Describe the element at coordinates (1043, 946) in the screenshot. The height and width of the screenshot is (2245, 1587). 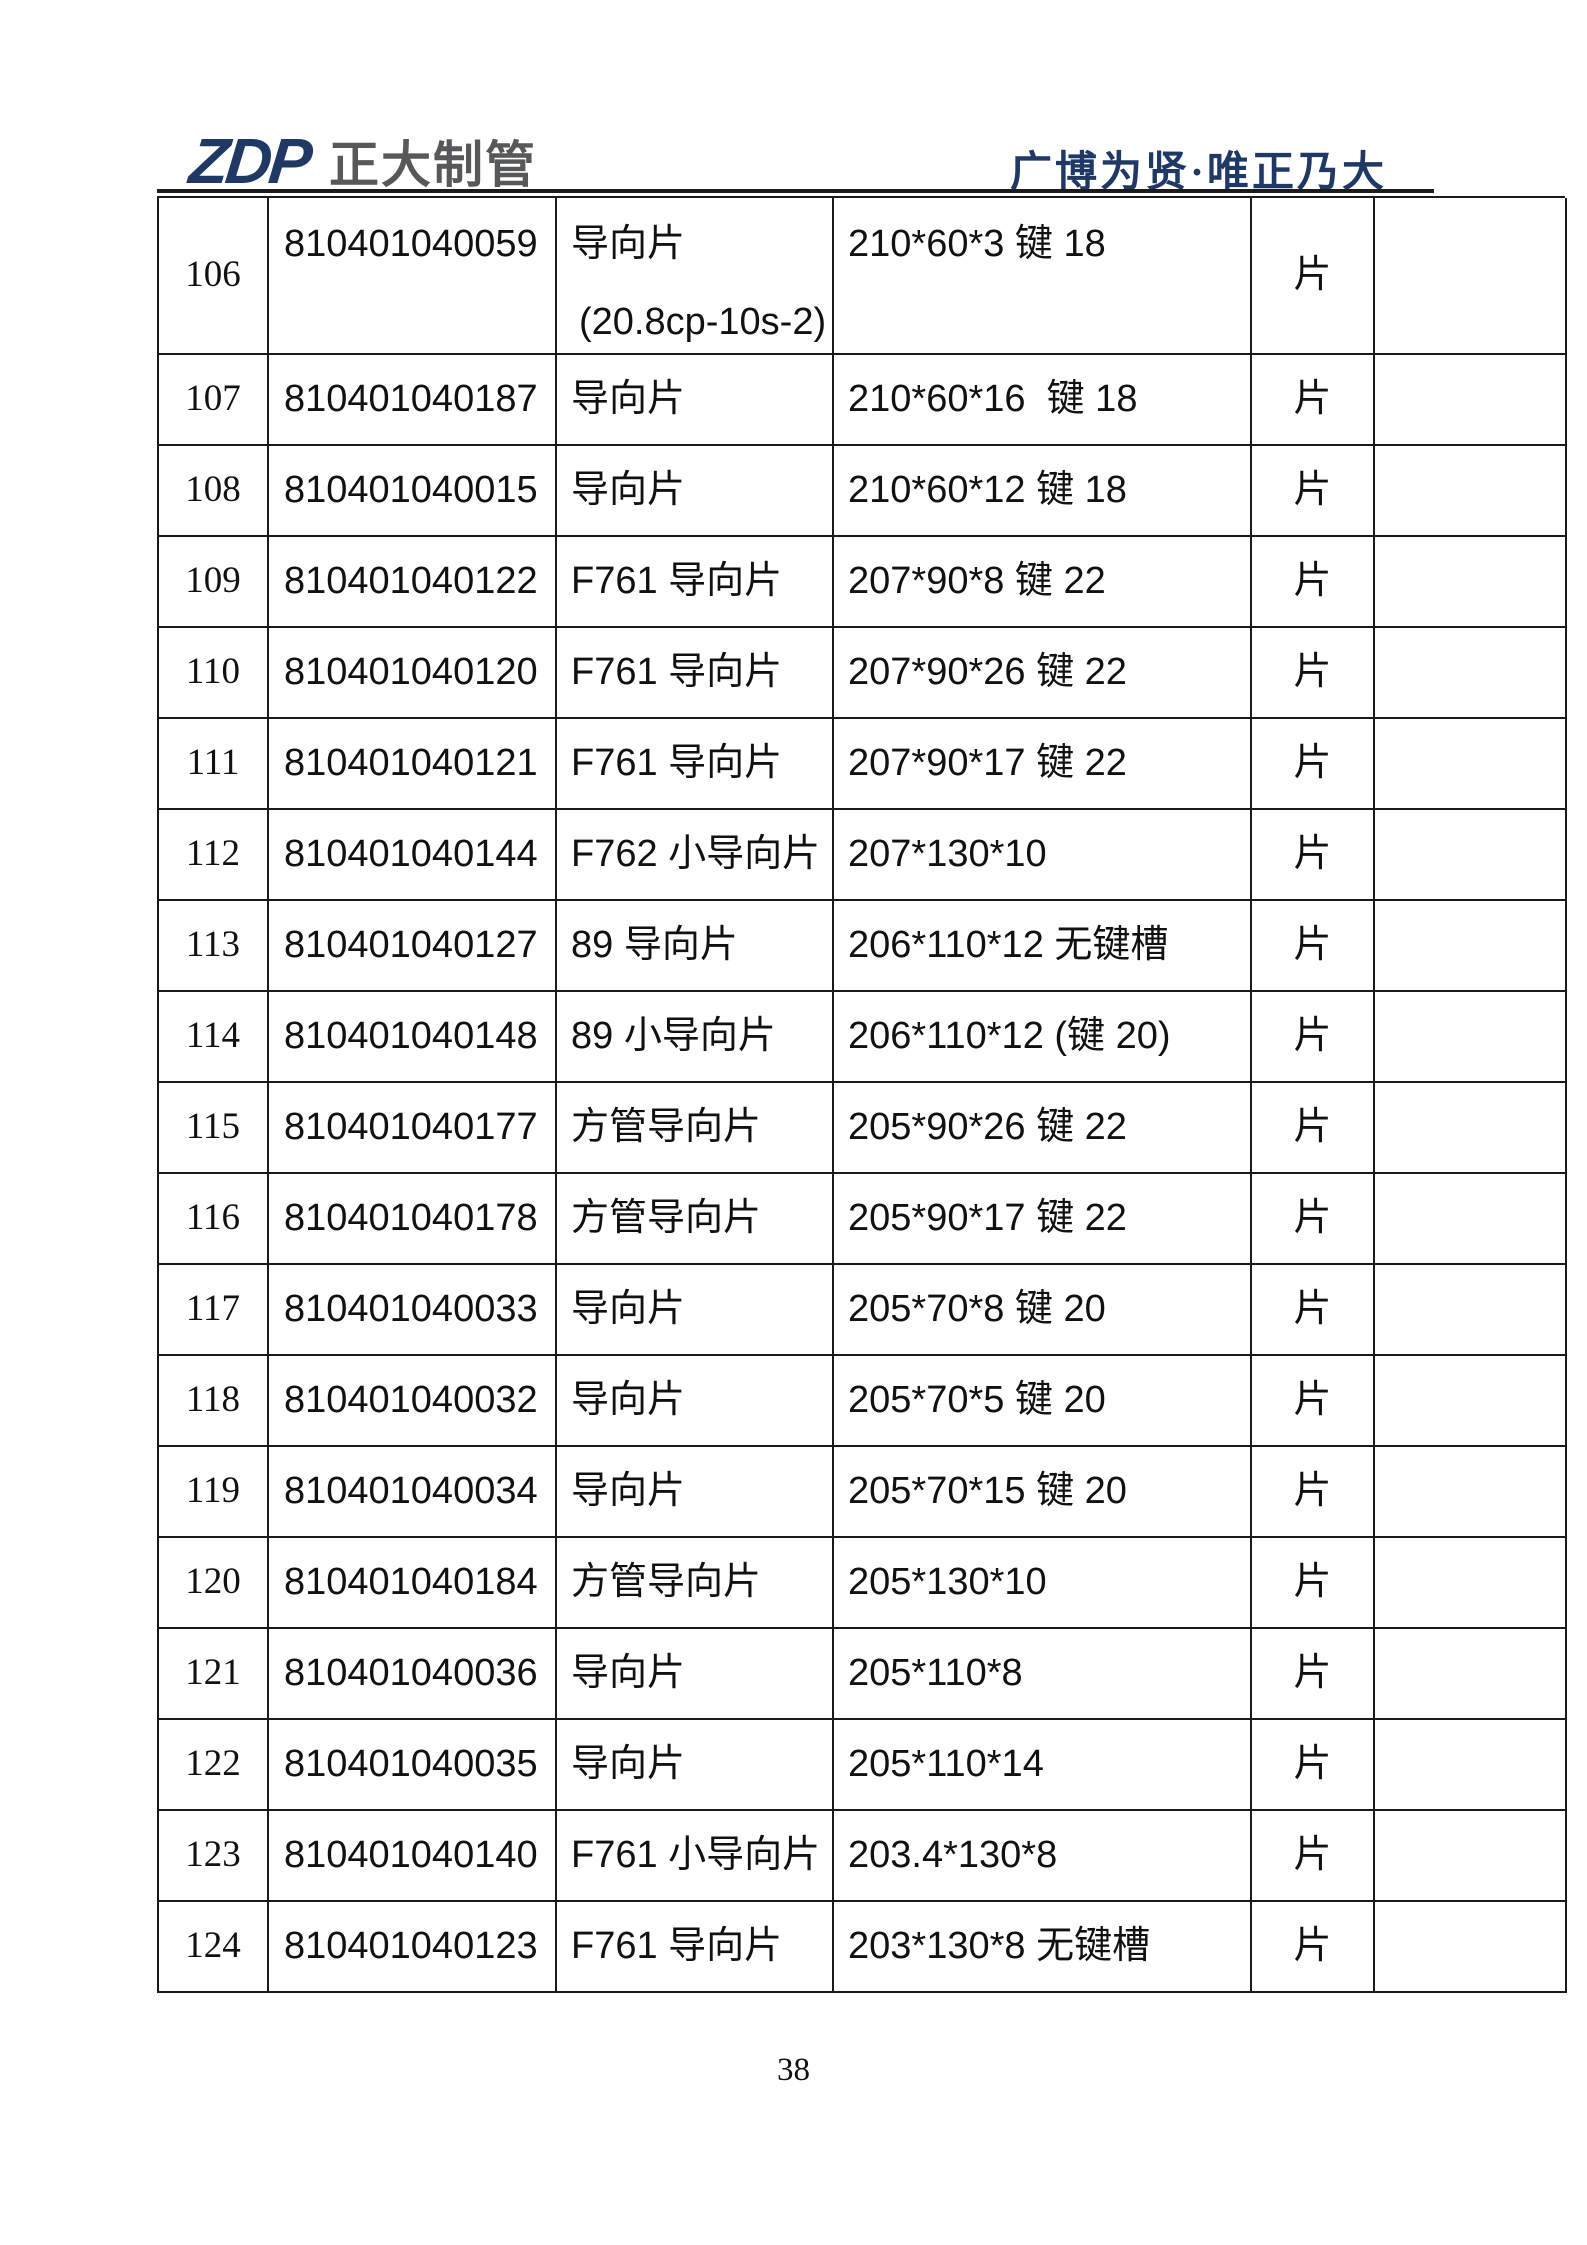
I see `part-spec-cell: 206*110*12 无键槽` at that location.